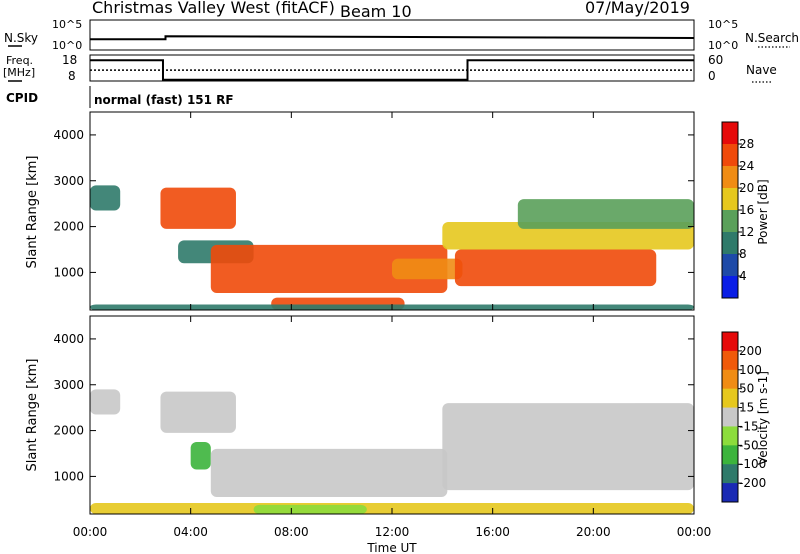  What do you see at coordinates (22, 98) in the screenshot?
I see `cpid-label: CPID` at bounding box center [22, 98].